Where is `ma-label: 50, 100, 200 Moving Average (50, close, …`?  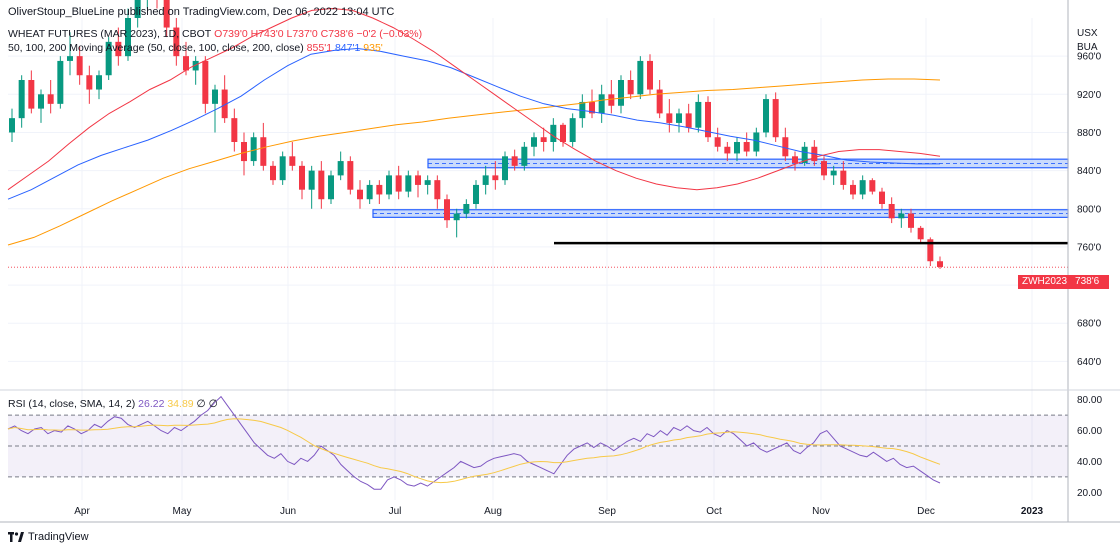 ma-label: 50, 100, 200 Moving Average (50, close, … is located at coordinates (156, 48).